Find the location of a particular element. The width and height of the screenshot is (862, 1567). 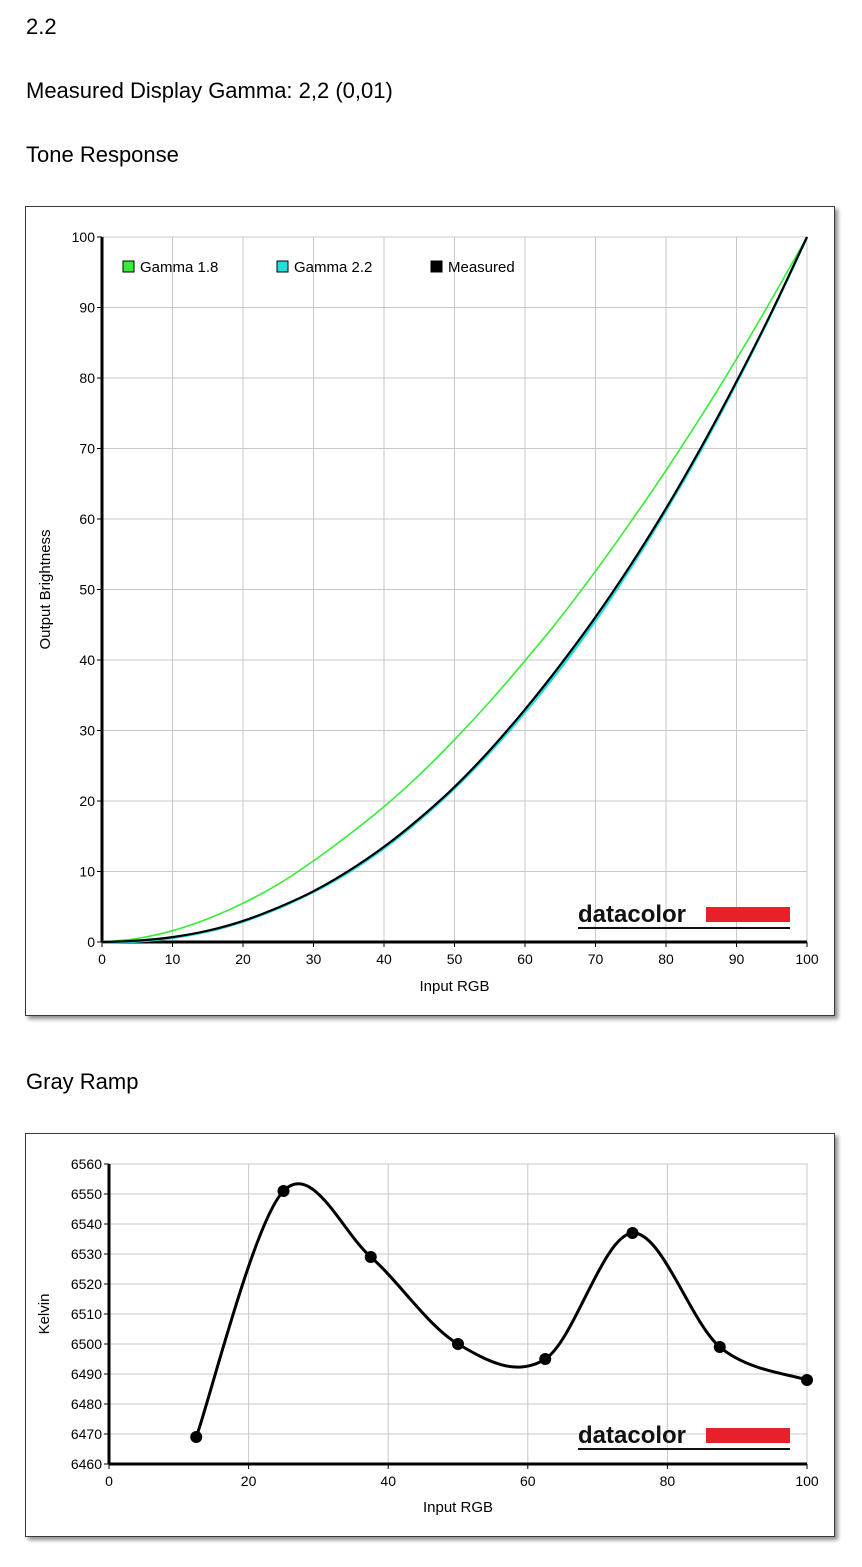

gray-ytick-label-6460: 6460 is located at coordinates (86, 1464).